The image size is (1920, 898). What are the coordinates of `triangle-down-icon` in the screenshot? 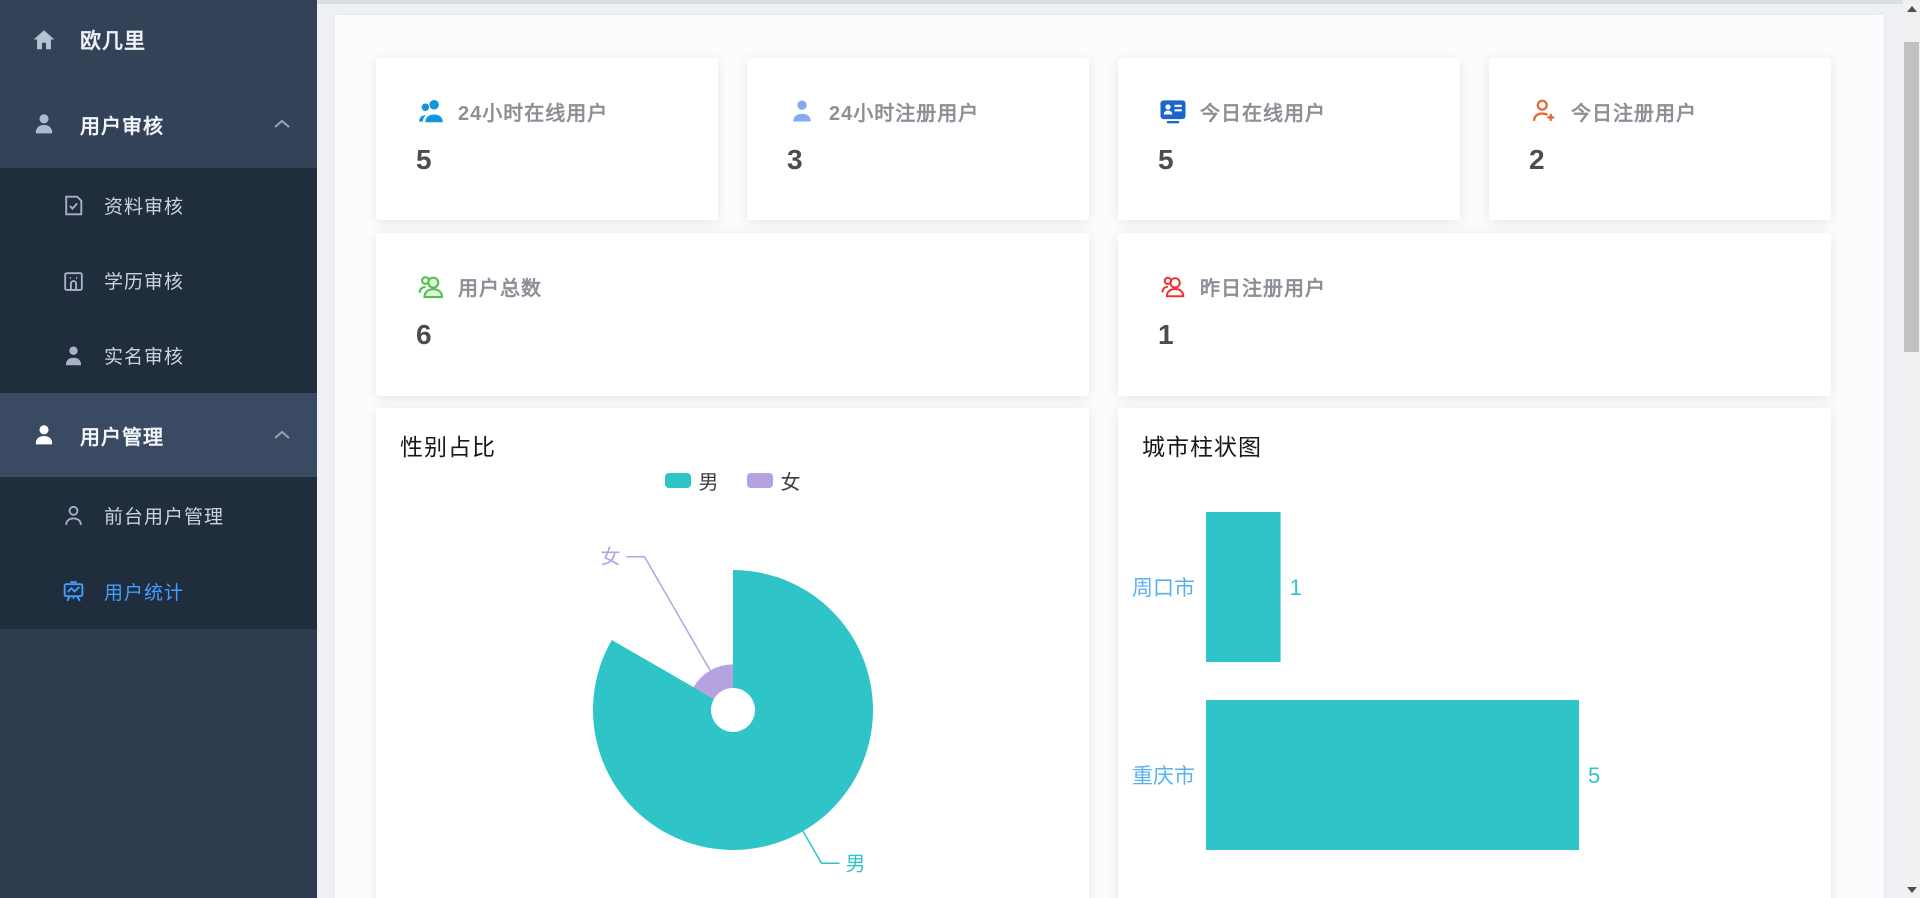 It's located at (1911, 889).